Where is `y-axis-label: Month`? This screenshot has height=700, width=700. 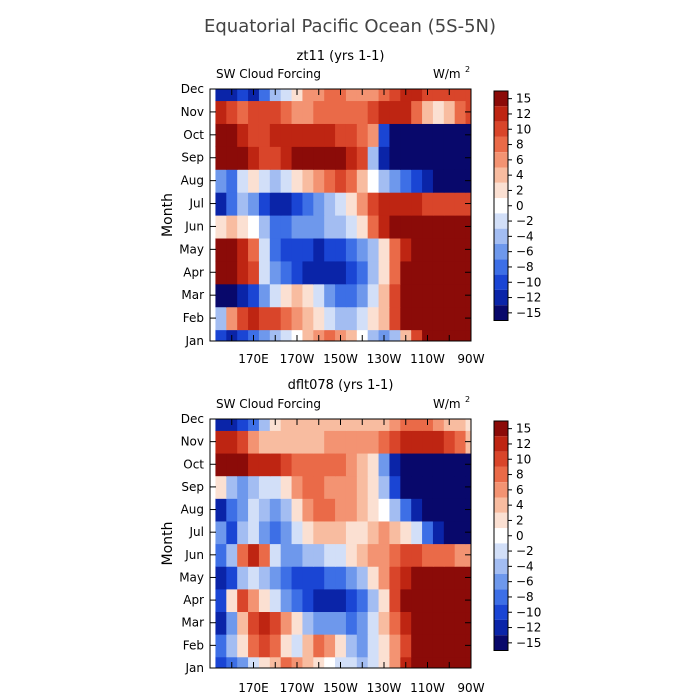
y-axis-label: Month is located at coordinates (168, 215).